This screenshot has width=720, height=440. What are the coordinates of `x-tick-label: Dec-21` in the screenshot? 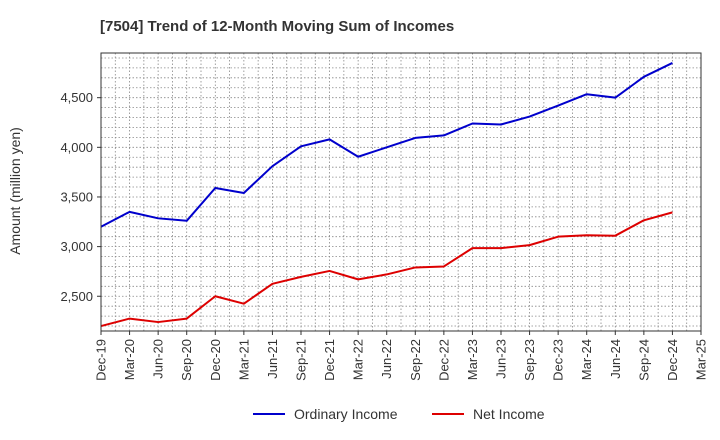 It's located at (329, 360).